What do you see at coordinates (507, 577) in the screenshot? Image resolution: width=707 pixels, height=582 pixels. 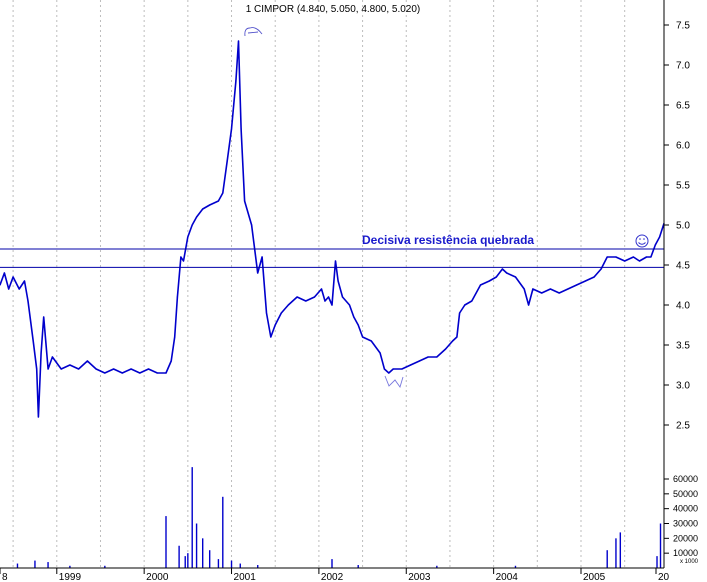 I see `x-tick-label-6: 2004` at bounding box center [507, 577].